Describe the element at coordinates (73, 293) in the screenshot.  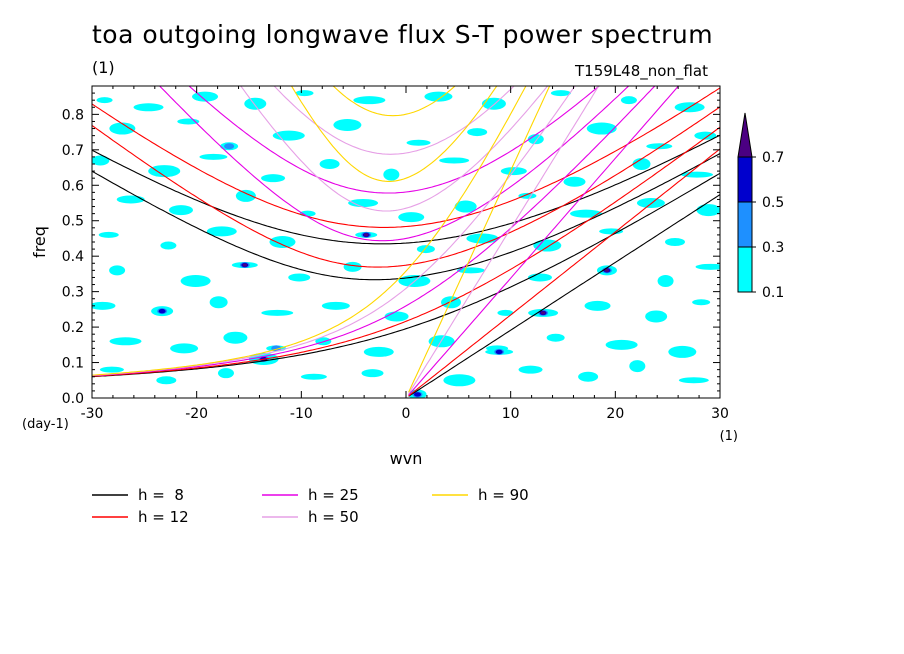
I see `y-tick-label: 0.3` at that location.